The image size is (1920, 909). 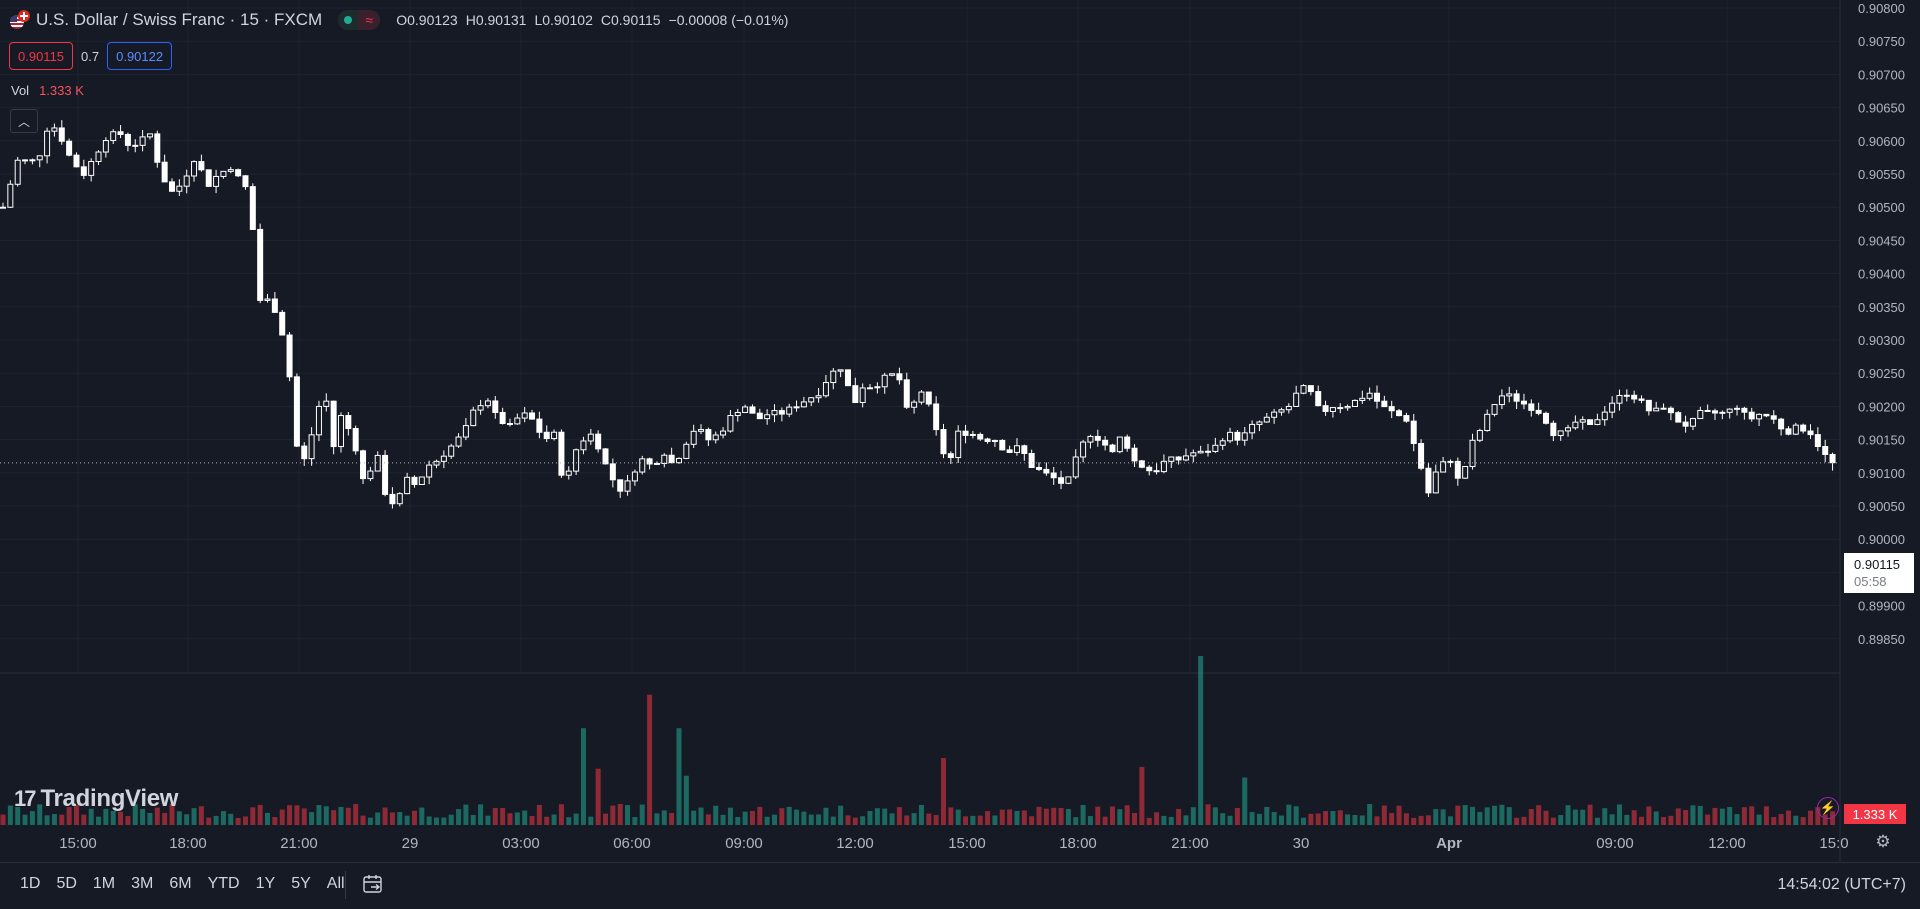 What do you see at coordinates (61, 90) in the screenshot?
I see `volume-value: 1.333 K` at bounding box center [61, 90].